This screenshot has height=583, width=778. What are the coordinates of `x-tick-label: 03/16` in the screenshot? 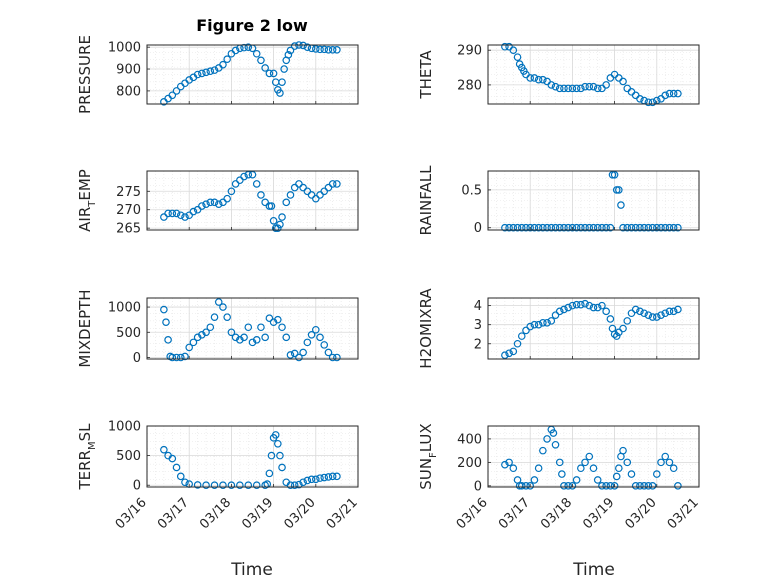 It's located at (131, 513).